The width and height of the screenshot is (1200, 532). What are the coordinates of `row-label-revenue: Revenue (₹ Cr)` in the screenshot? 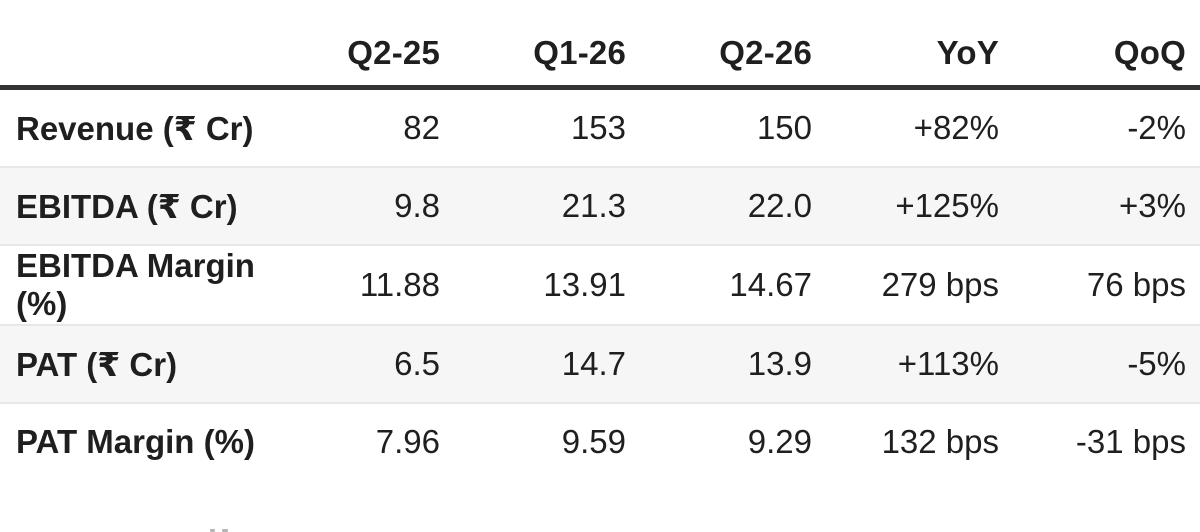 It's located at (134, 127).